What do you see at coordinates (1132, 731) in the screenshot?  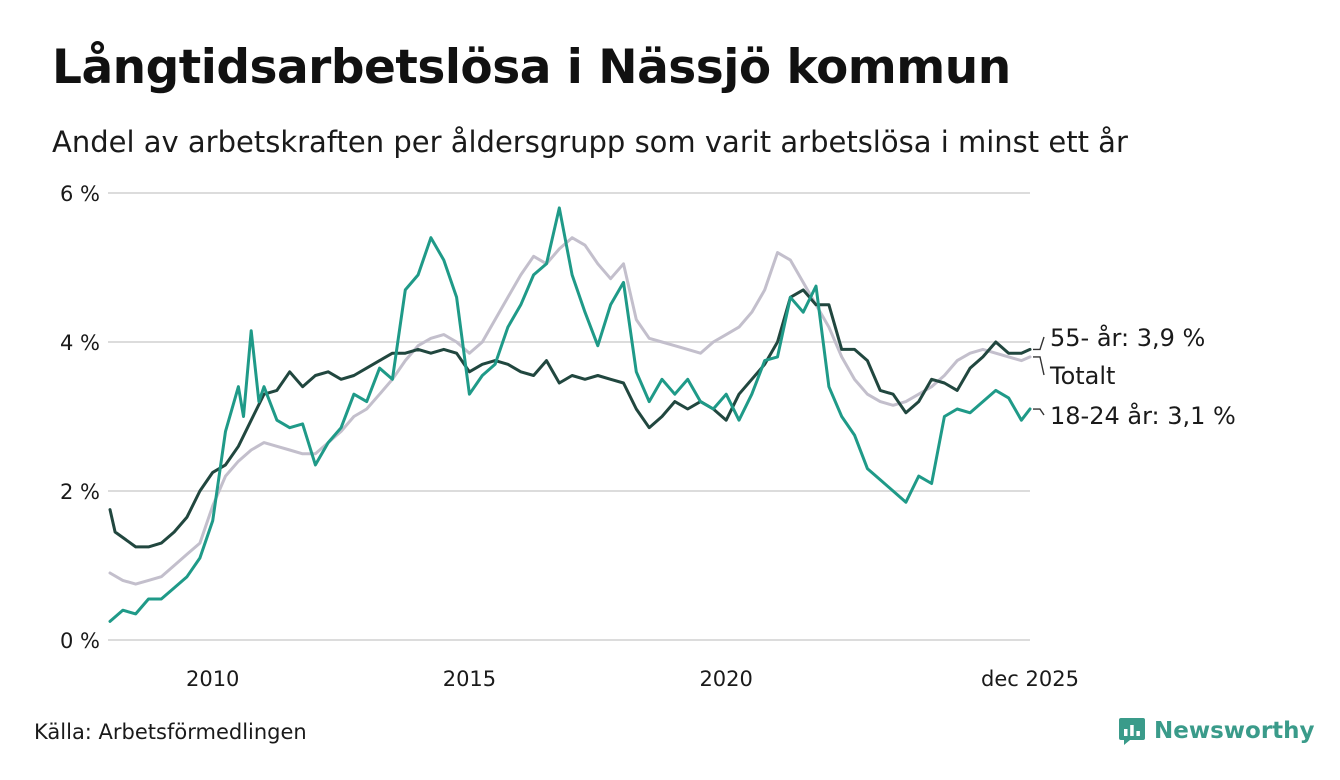 I see `chat-chart-icon` at bounding box center [1132, 731].